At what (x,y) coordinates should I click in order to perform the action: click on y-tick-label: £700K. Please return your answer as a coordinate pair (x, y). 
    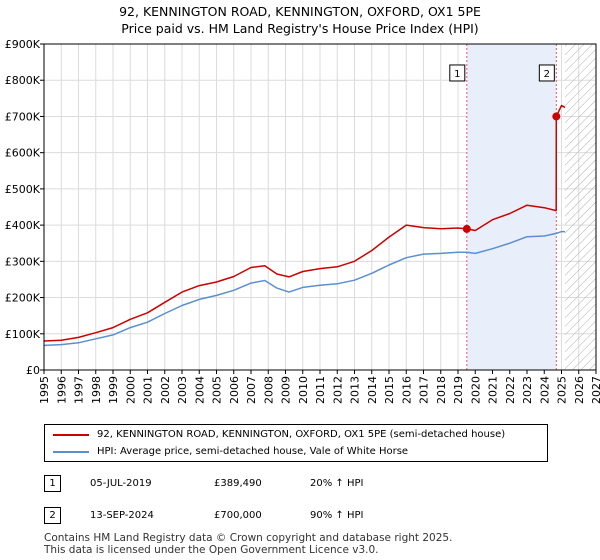
    Looking at the image, I should click on (23, 116).